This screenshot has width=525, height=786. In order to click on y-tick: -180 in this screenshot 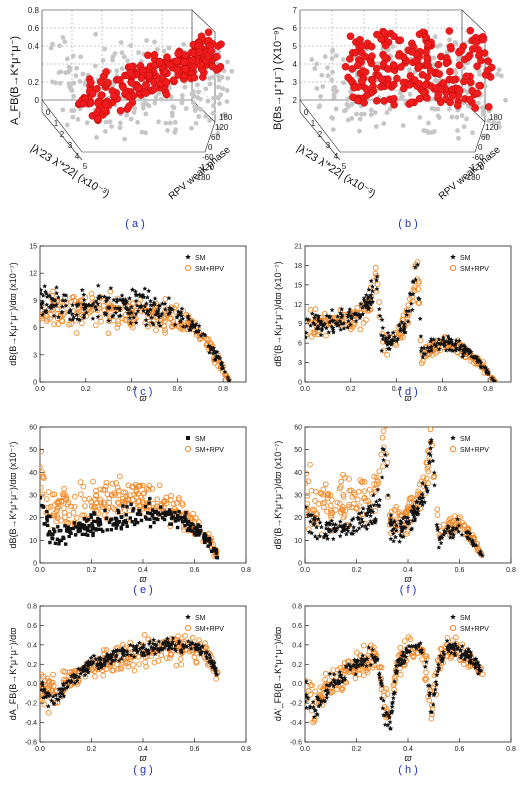, I will do `click(472, 177)`.